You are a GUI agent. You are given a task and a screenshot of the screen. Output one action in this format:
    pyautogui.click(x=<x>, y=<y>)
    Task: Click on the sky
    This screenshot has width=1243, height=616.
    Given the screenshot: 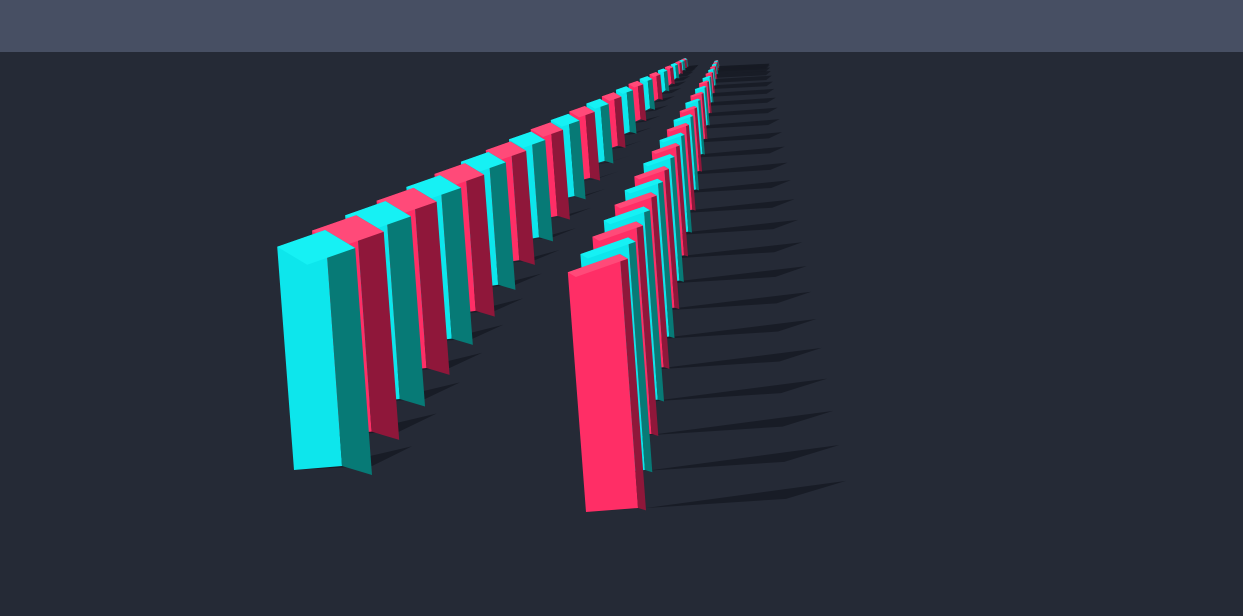 What is the action you would take?
    pyautogui.click(x=621, y=27)
    